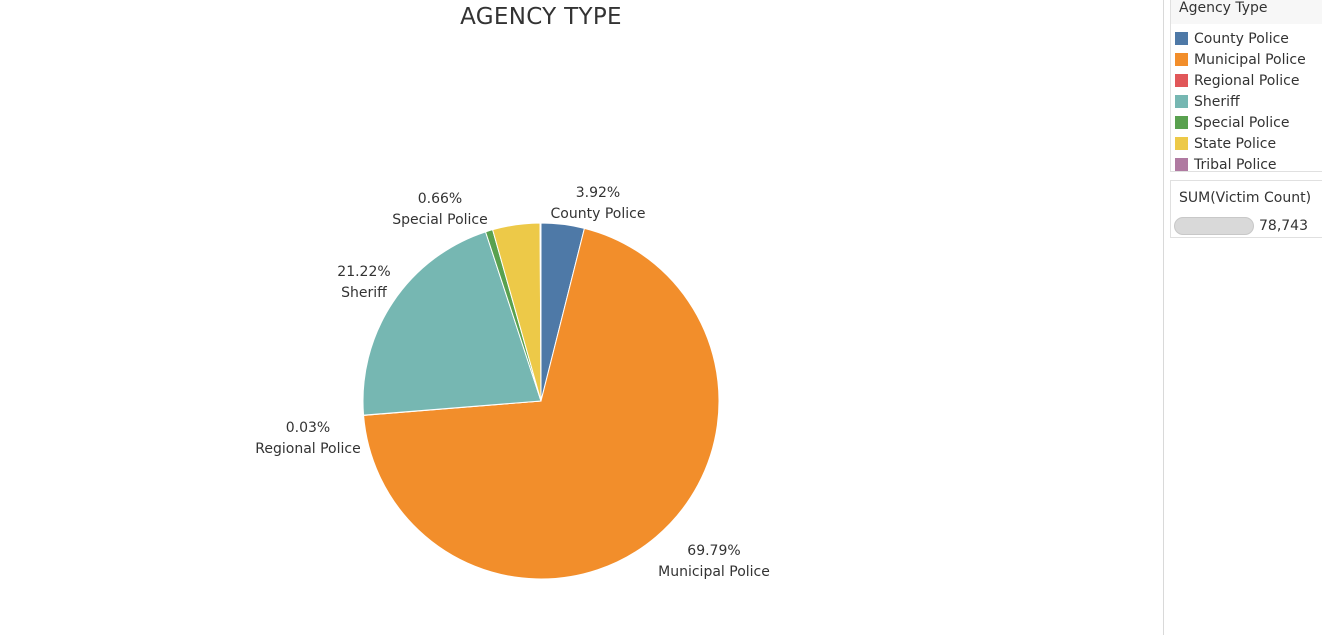 The image size is (1322, 635). I want to click on legend-item-sheriff: Sheriff, so click(1207, 101).